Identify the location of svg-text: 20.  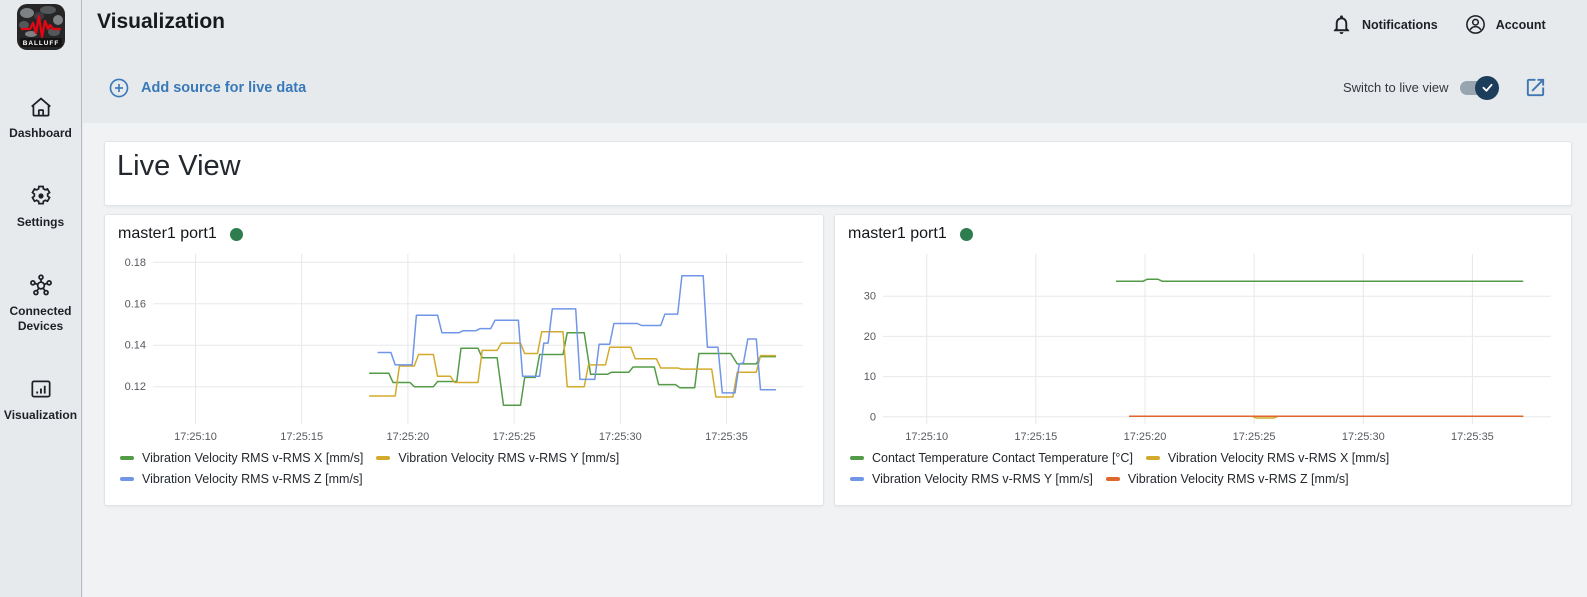
(870, 337).